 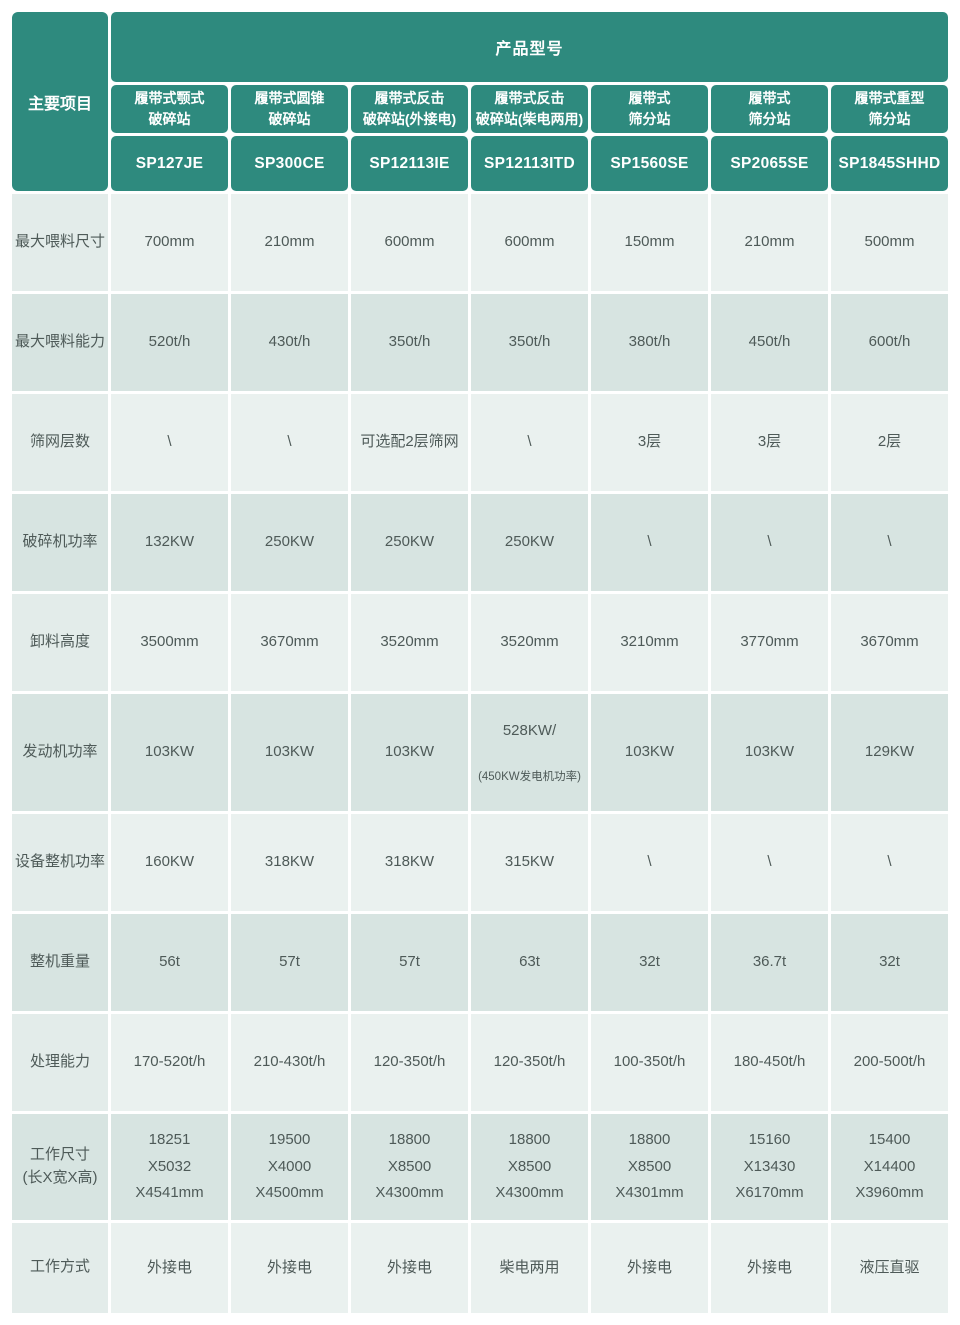 I want to click on engine-power-main-value: 528KW/, so click(x=529, y=731).